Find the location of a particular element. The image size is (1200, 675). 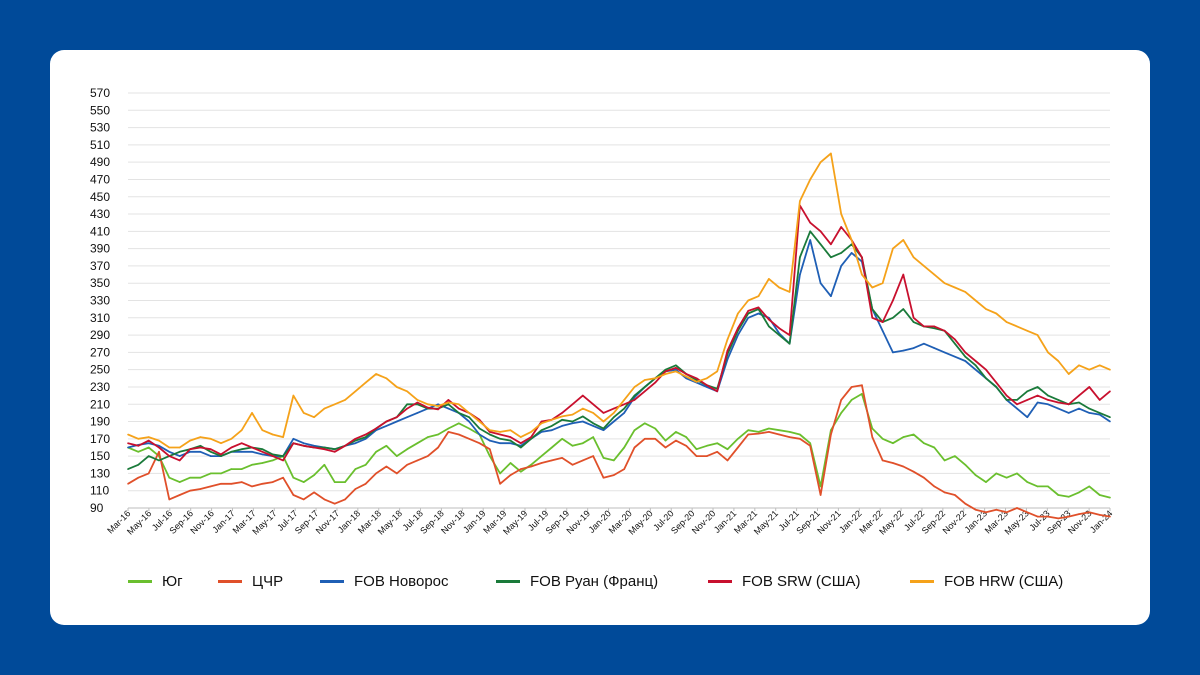

y-tick-label: 470 is located at coordinates (100, 179).